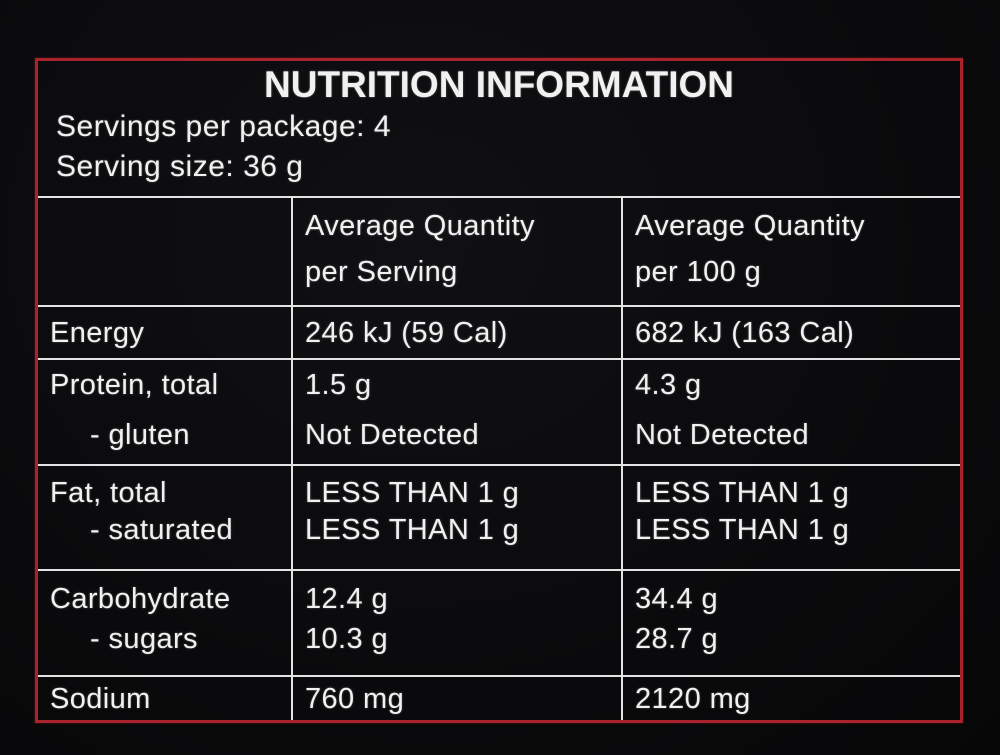 The height and width of the screenshot is (755, 1000). I want to click on header-cell-blank, so click(164, 251).